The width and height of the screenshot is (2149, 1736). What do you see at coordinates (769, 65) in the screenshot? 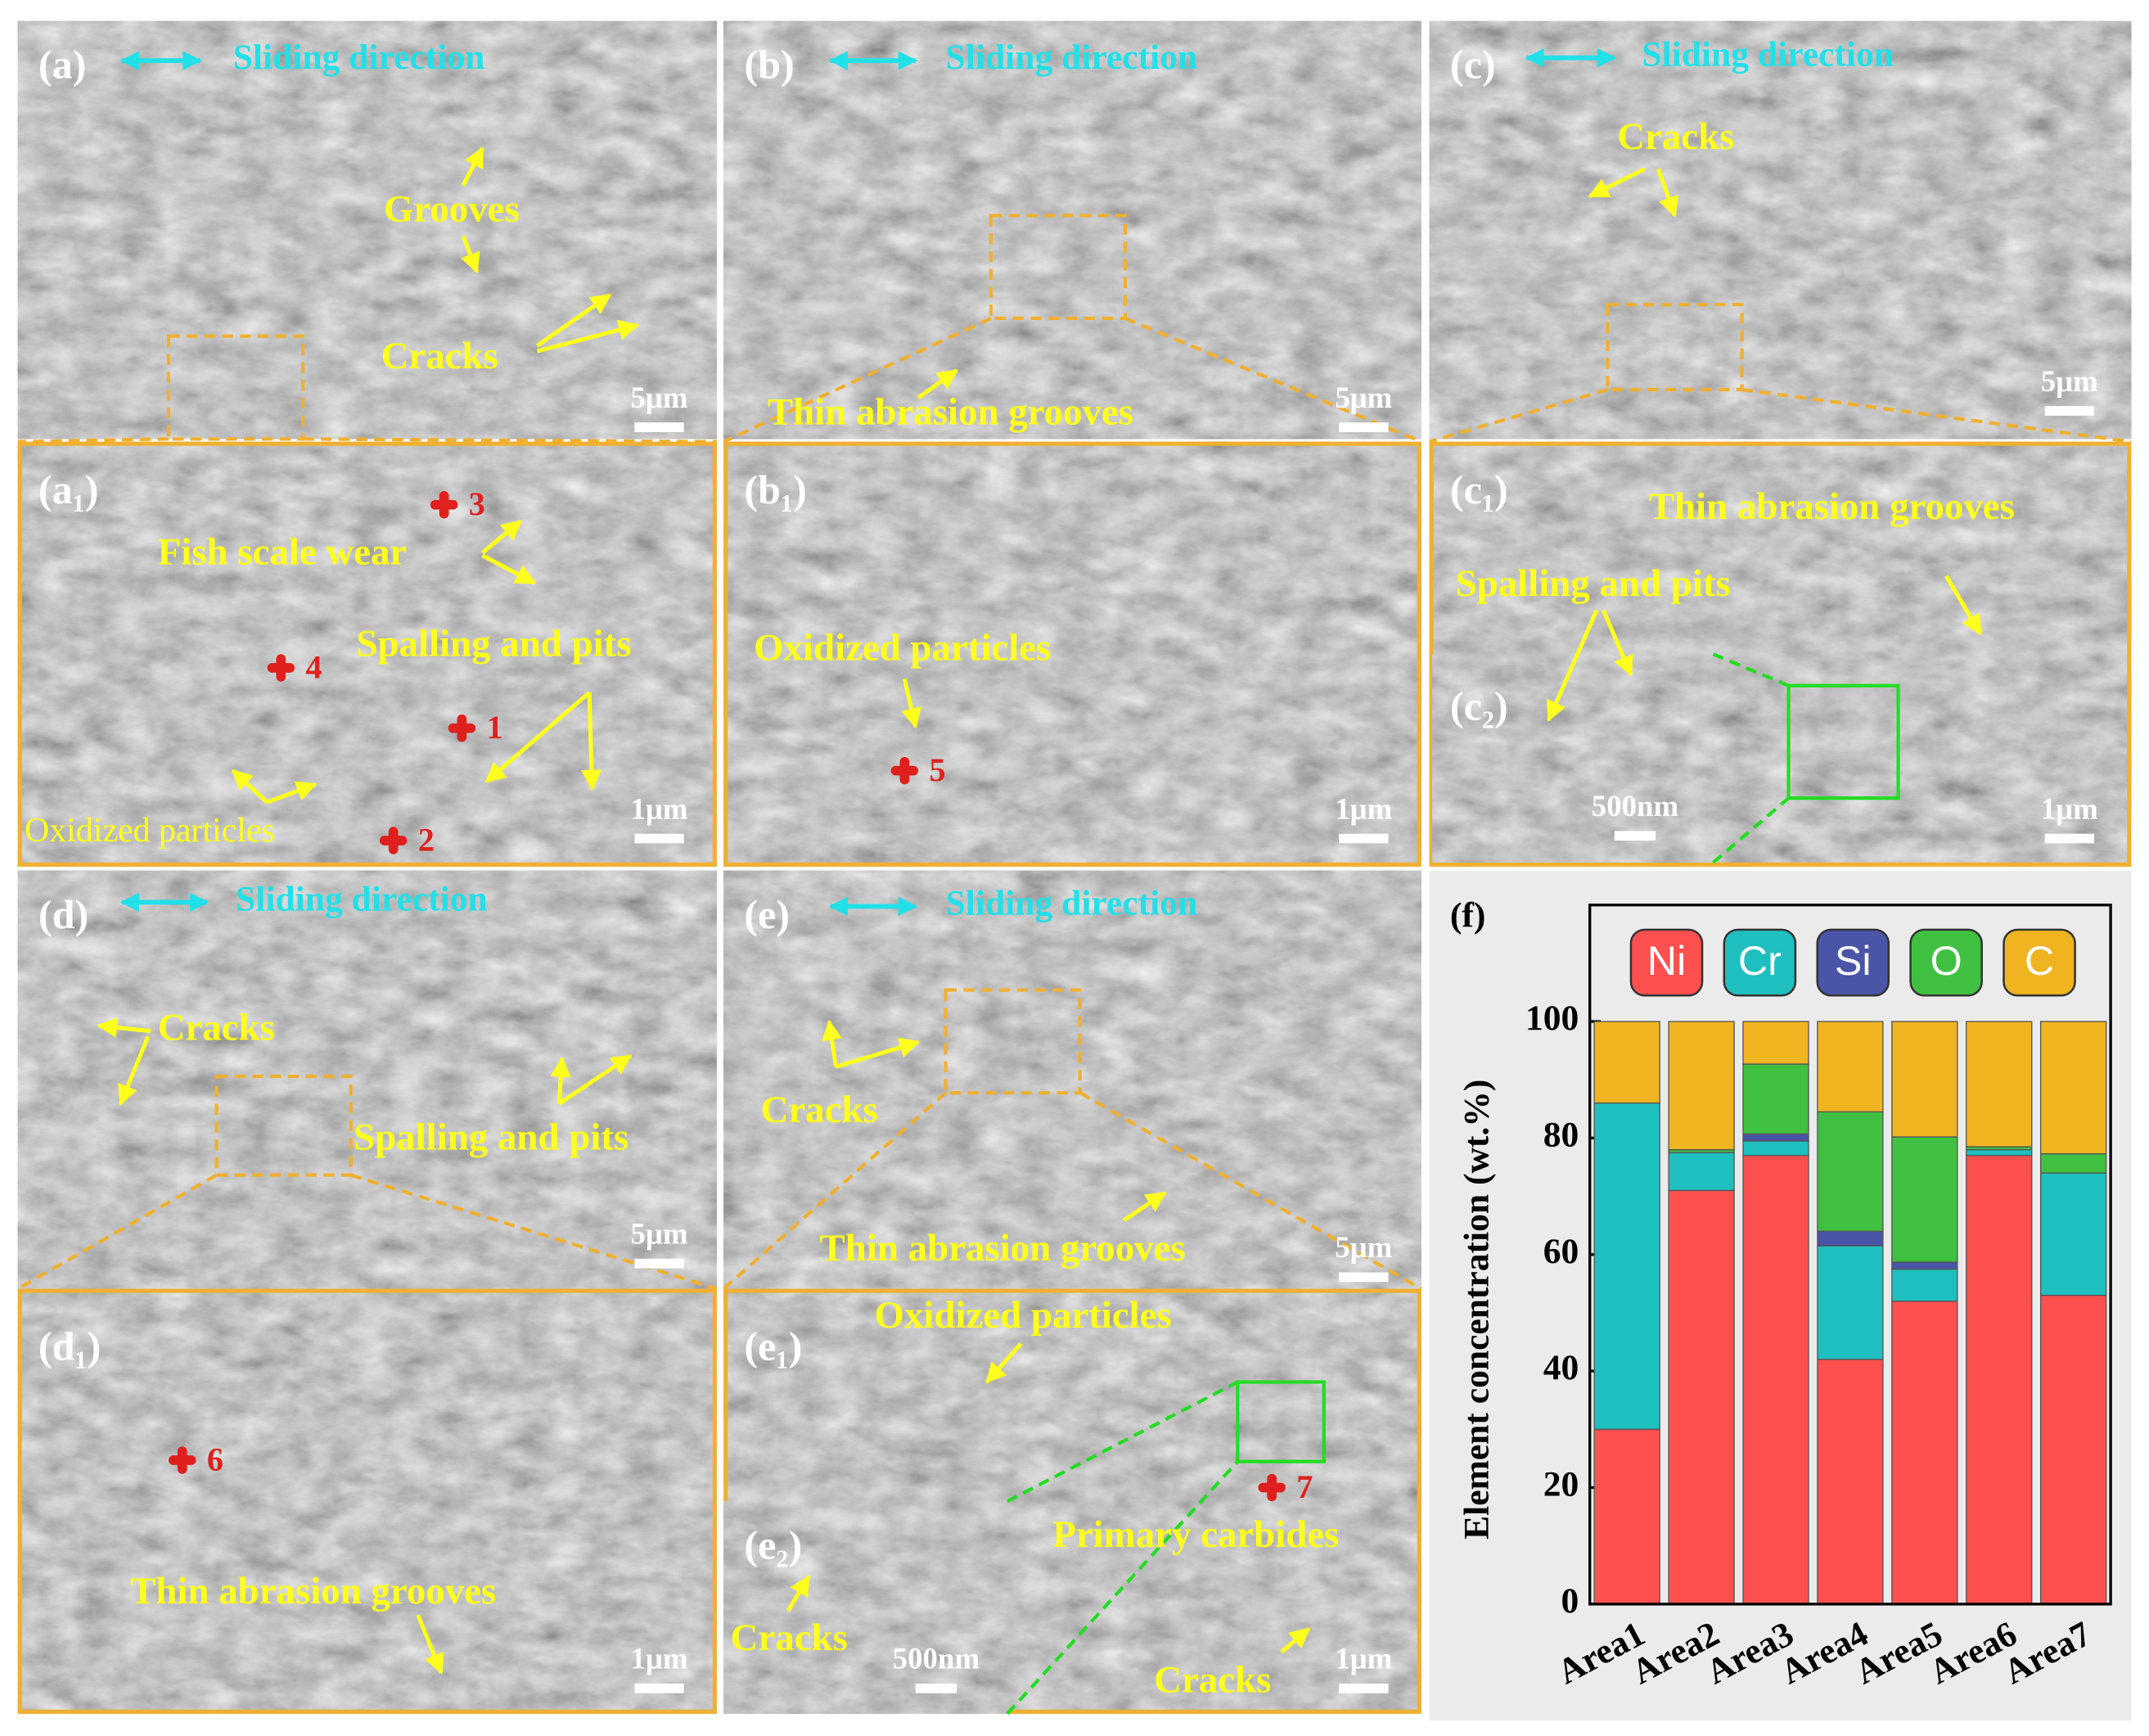
I see `panel-label: (b)` at bounding box center [769, 65].